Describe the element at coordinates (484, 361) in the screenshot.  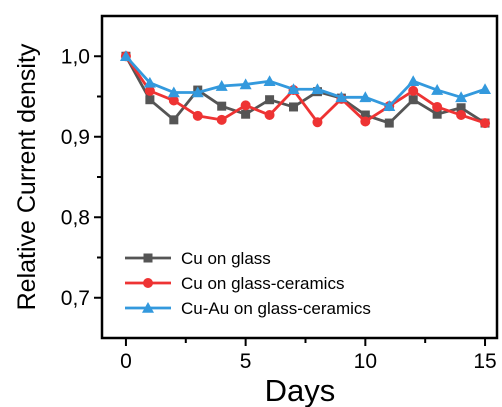
I see `x-tick-label: 15` at that location.